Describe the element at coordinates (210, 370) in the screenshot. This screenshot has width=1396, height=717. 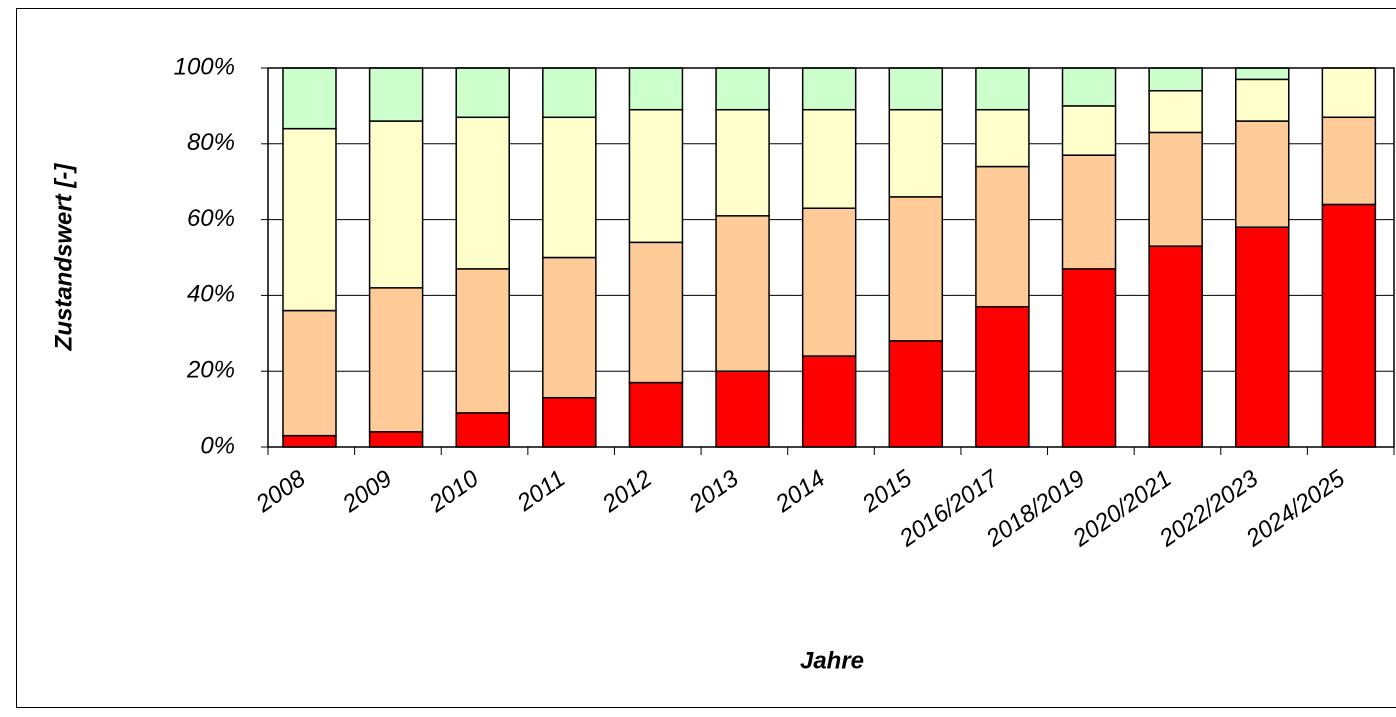
I see `y-tick-label: 20%` at that location.